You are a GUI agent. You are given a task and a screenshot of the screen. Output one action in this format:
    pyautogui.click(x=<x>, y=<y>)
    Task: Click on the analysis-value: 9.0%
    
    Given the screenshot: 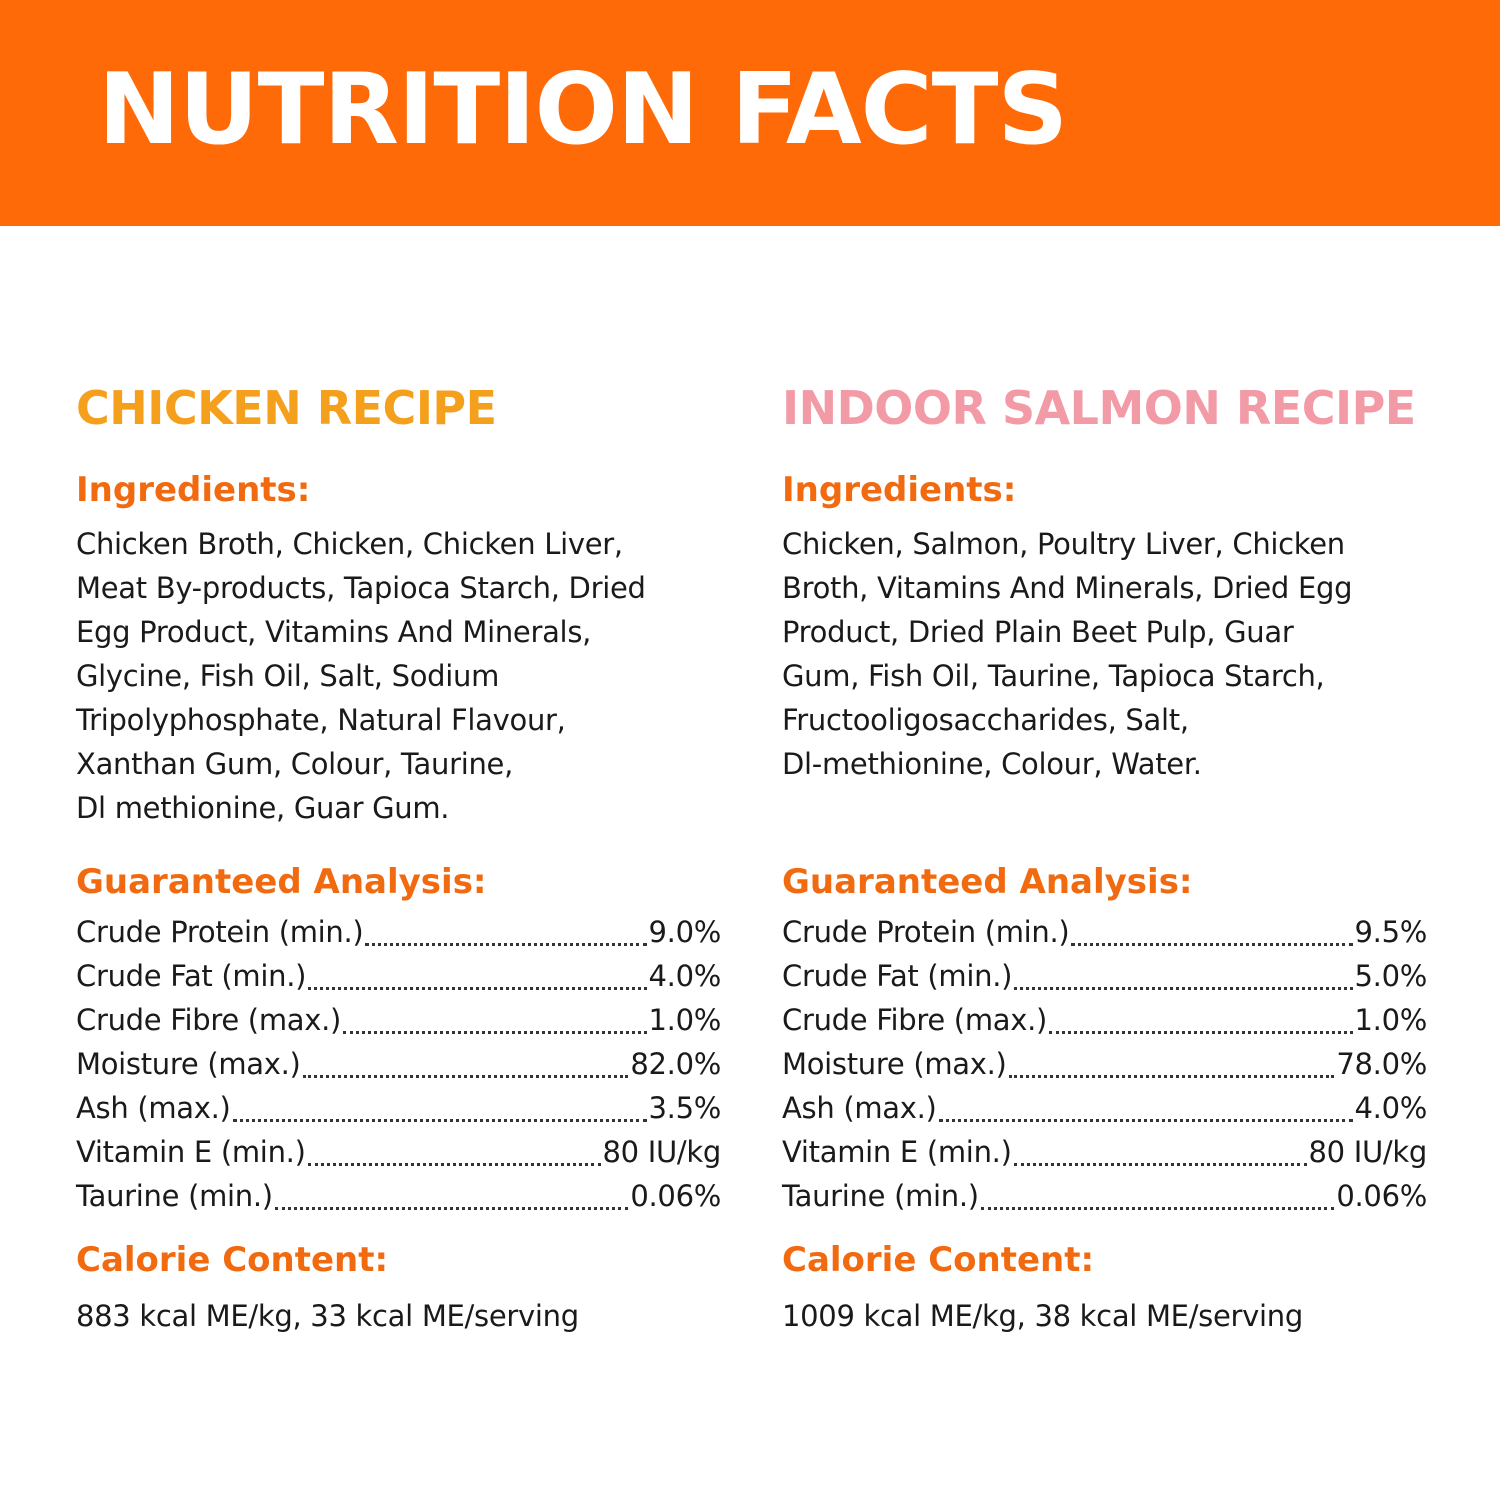 What is the action you would take?
    pyautogui.click(x=685, y=932)
    